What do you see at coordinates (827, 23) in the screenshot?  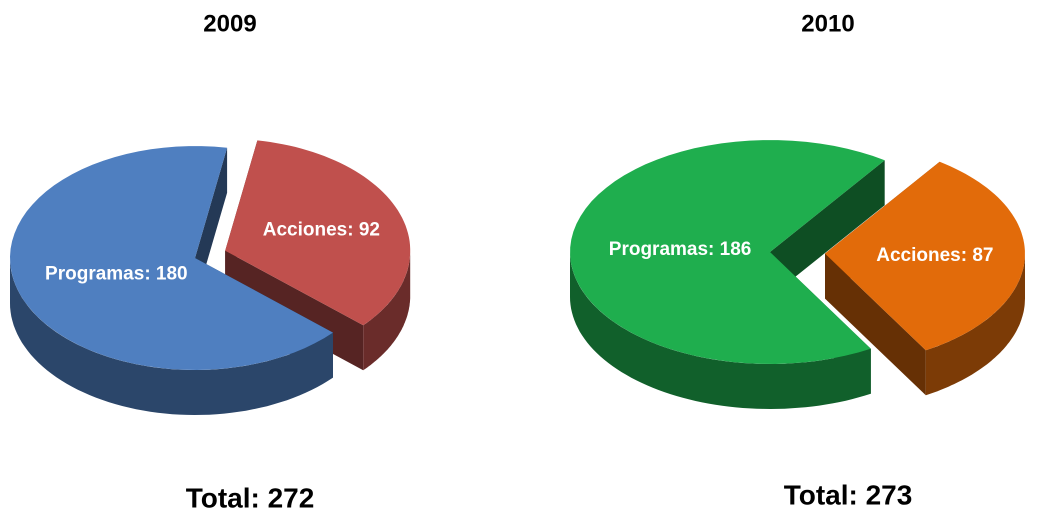 I see `chart-title: 2010` at bounding box center [827, 23].